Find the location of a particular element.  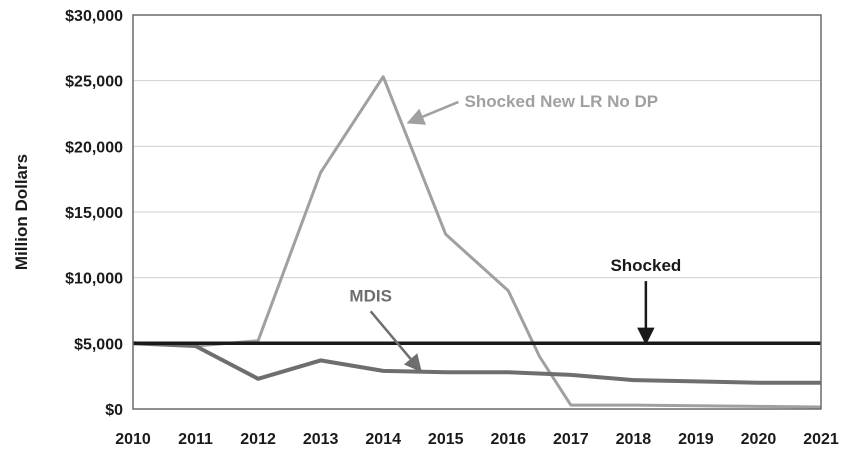

annotation-label: Shocked is located at coordinates (645, 265).